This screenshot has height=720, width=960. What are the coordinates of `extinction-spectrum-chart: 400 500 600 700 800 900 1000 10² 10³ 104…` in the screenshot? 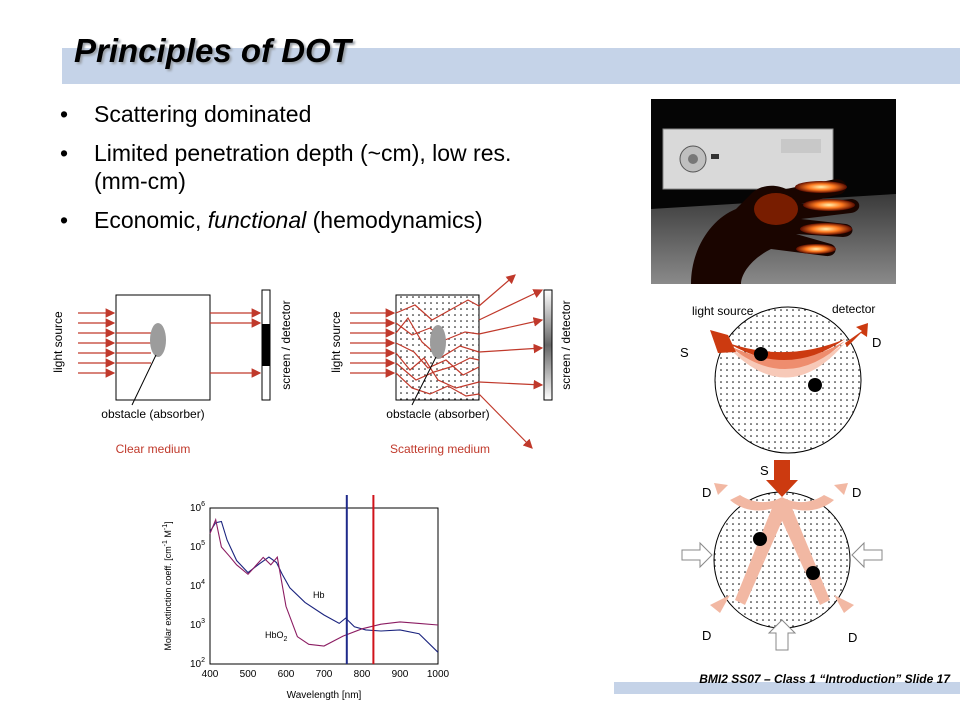 It's located at (306, 598).